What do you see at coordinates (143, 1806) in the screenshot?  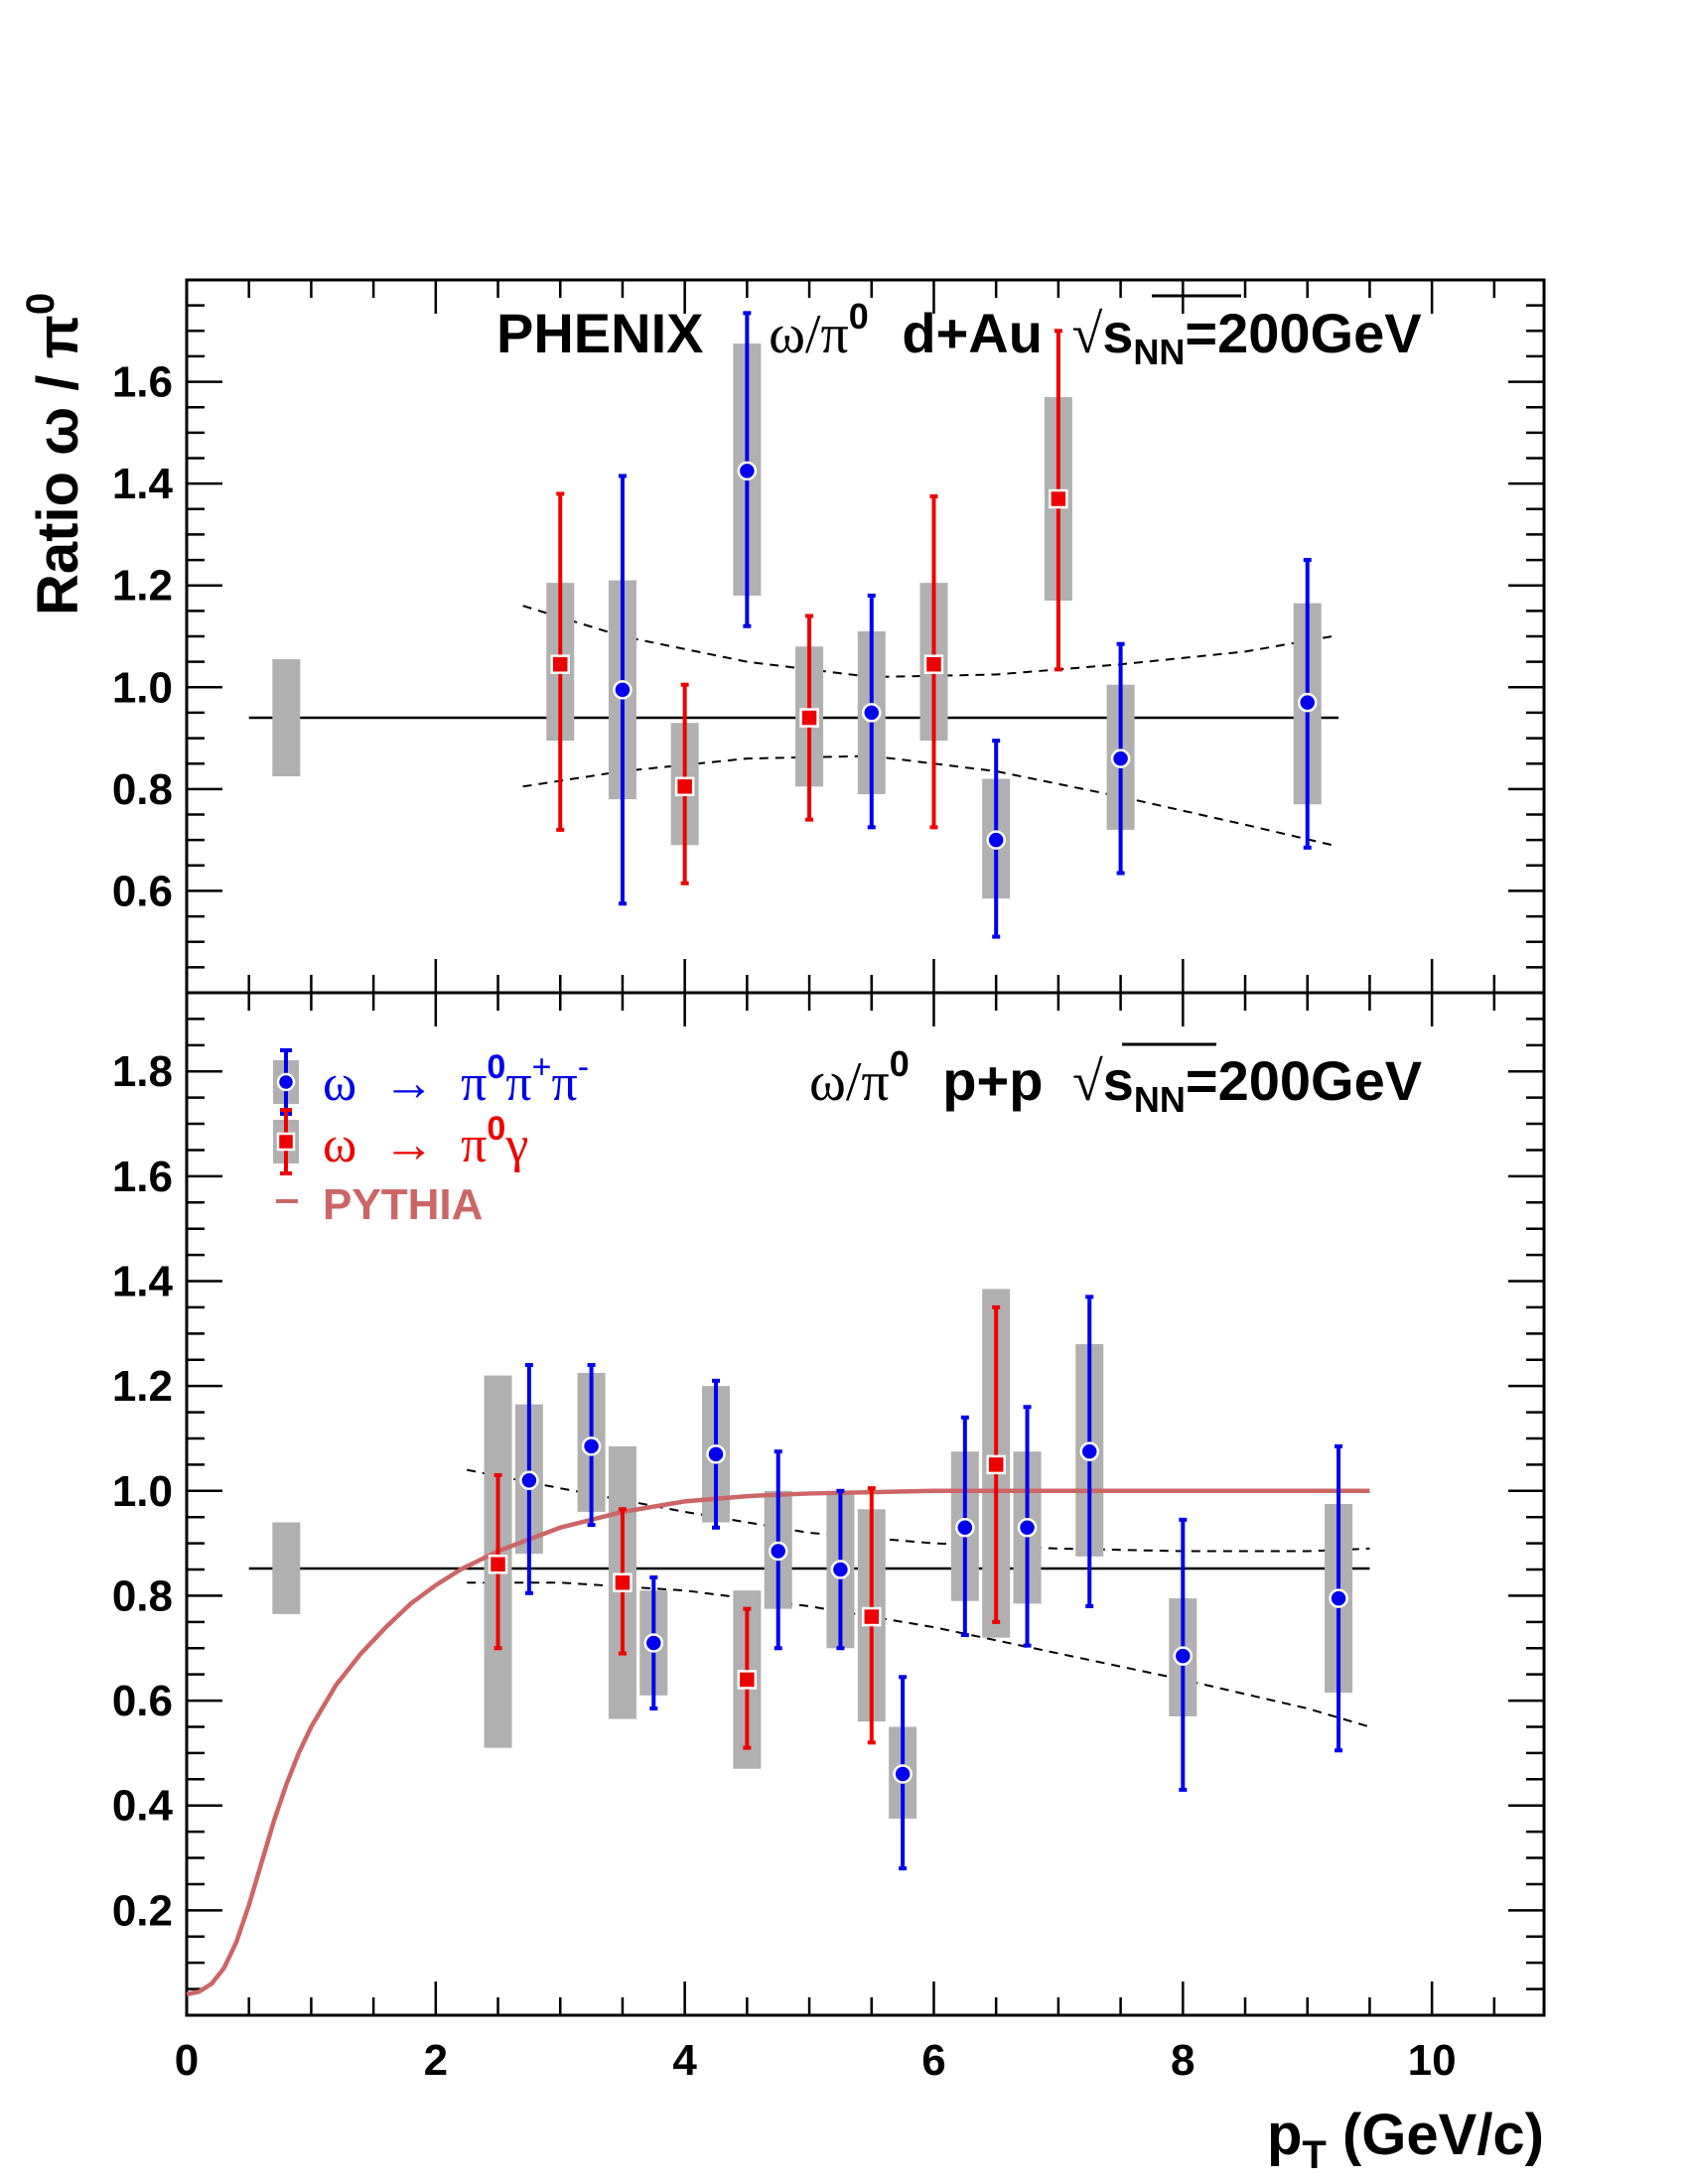 I see `y-tick-label: 0.4` at bounding box center [143, 1806].